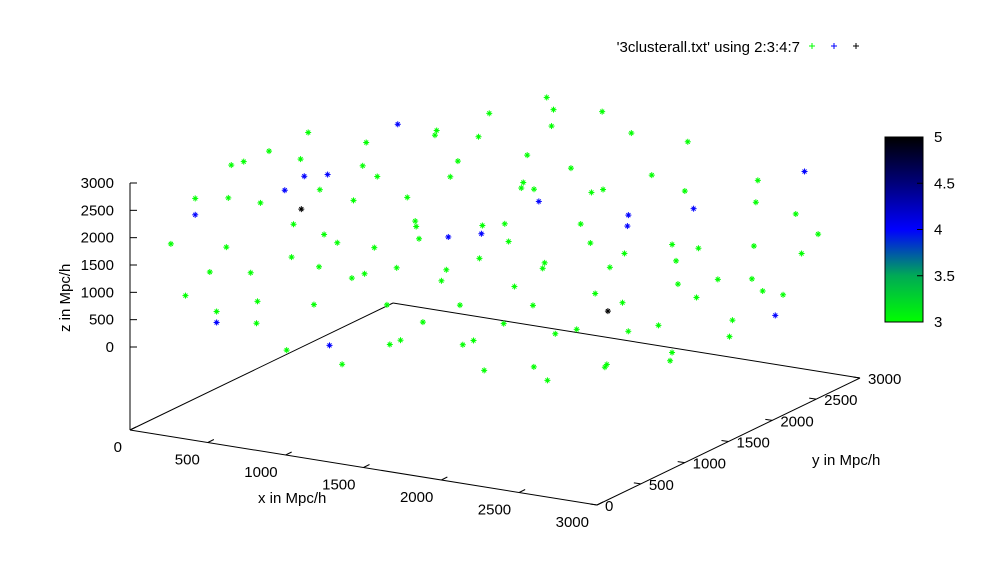 This screenshot has width=1000, height=579. What do you see at coordinates (753, 443) in the screenshot?
I see `y-tick-label: 1500` at bounding box center [753, 443].